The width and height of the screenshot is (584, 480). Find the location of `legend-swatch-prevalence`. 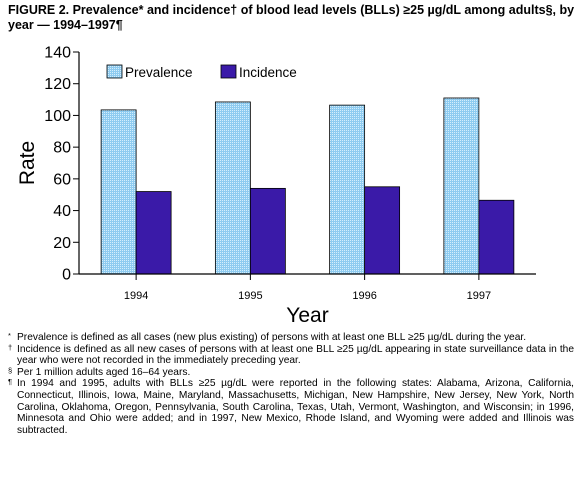

legend-swatch-prevalence is located at coordinates (114, 71).